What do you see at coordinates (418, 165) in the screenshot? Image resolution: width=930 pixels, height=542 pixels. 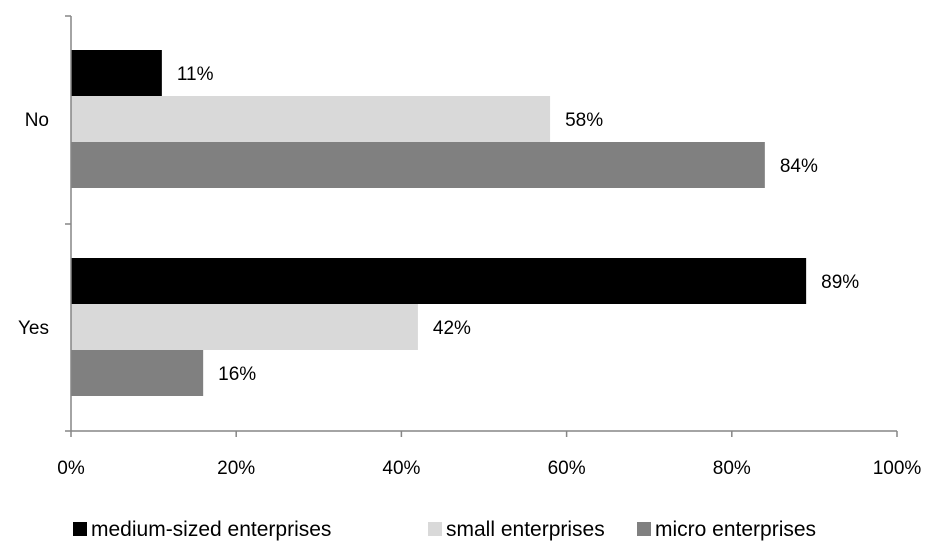 I see `bar-no-micro-enterprises` at bounding box center [418, 165].